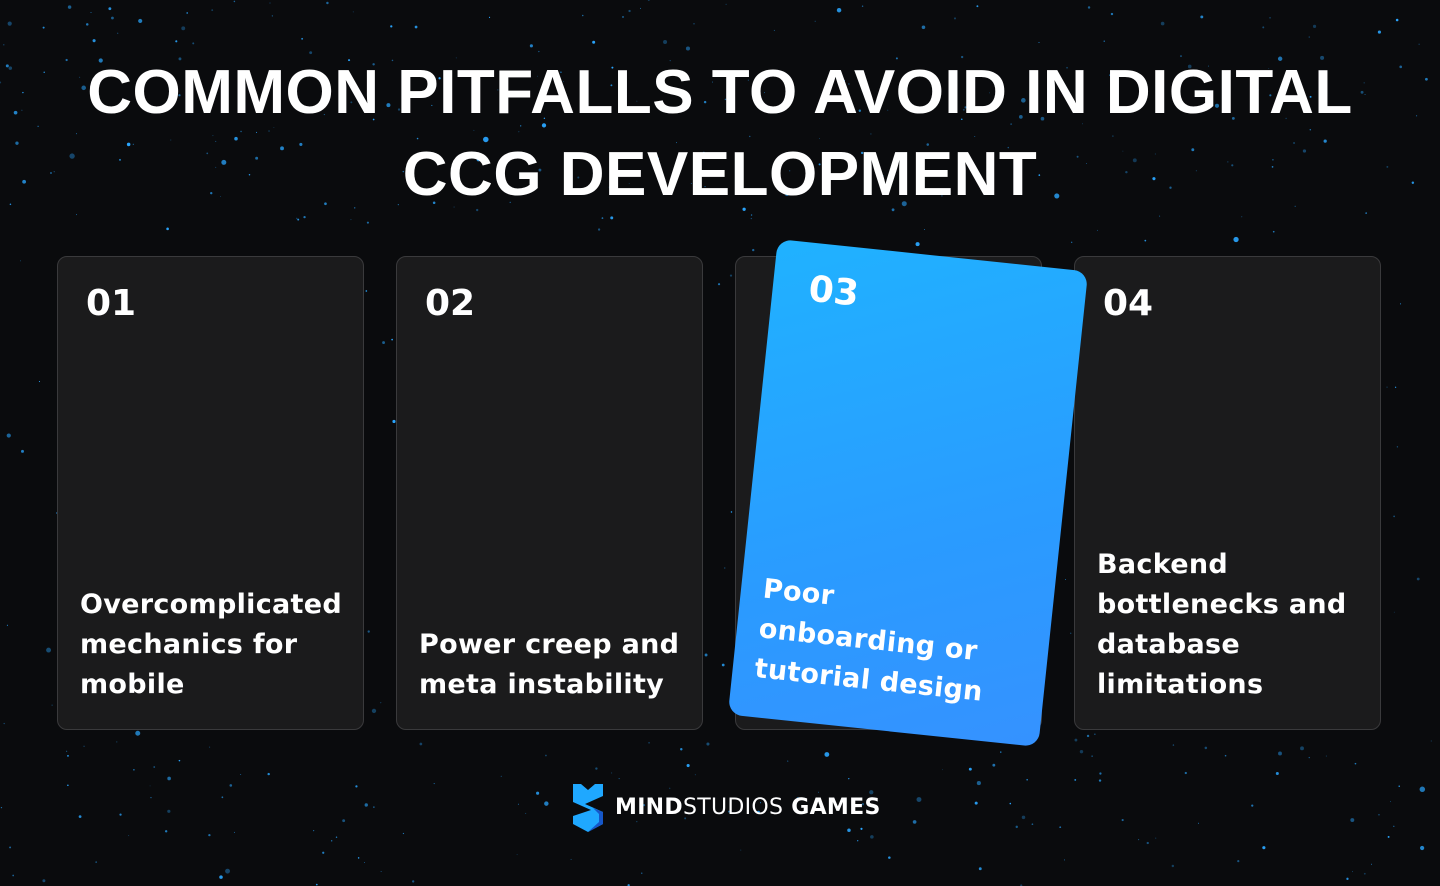 This screenshot has height=886, width=1440. What do you see at coordinates (726, 807) in the screenshot?
I see `mind-studios-games-logo: MINDSTUDIOS GAMES` at bounding box center [726, 807].